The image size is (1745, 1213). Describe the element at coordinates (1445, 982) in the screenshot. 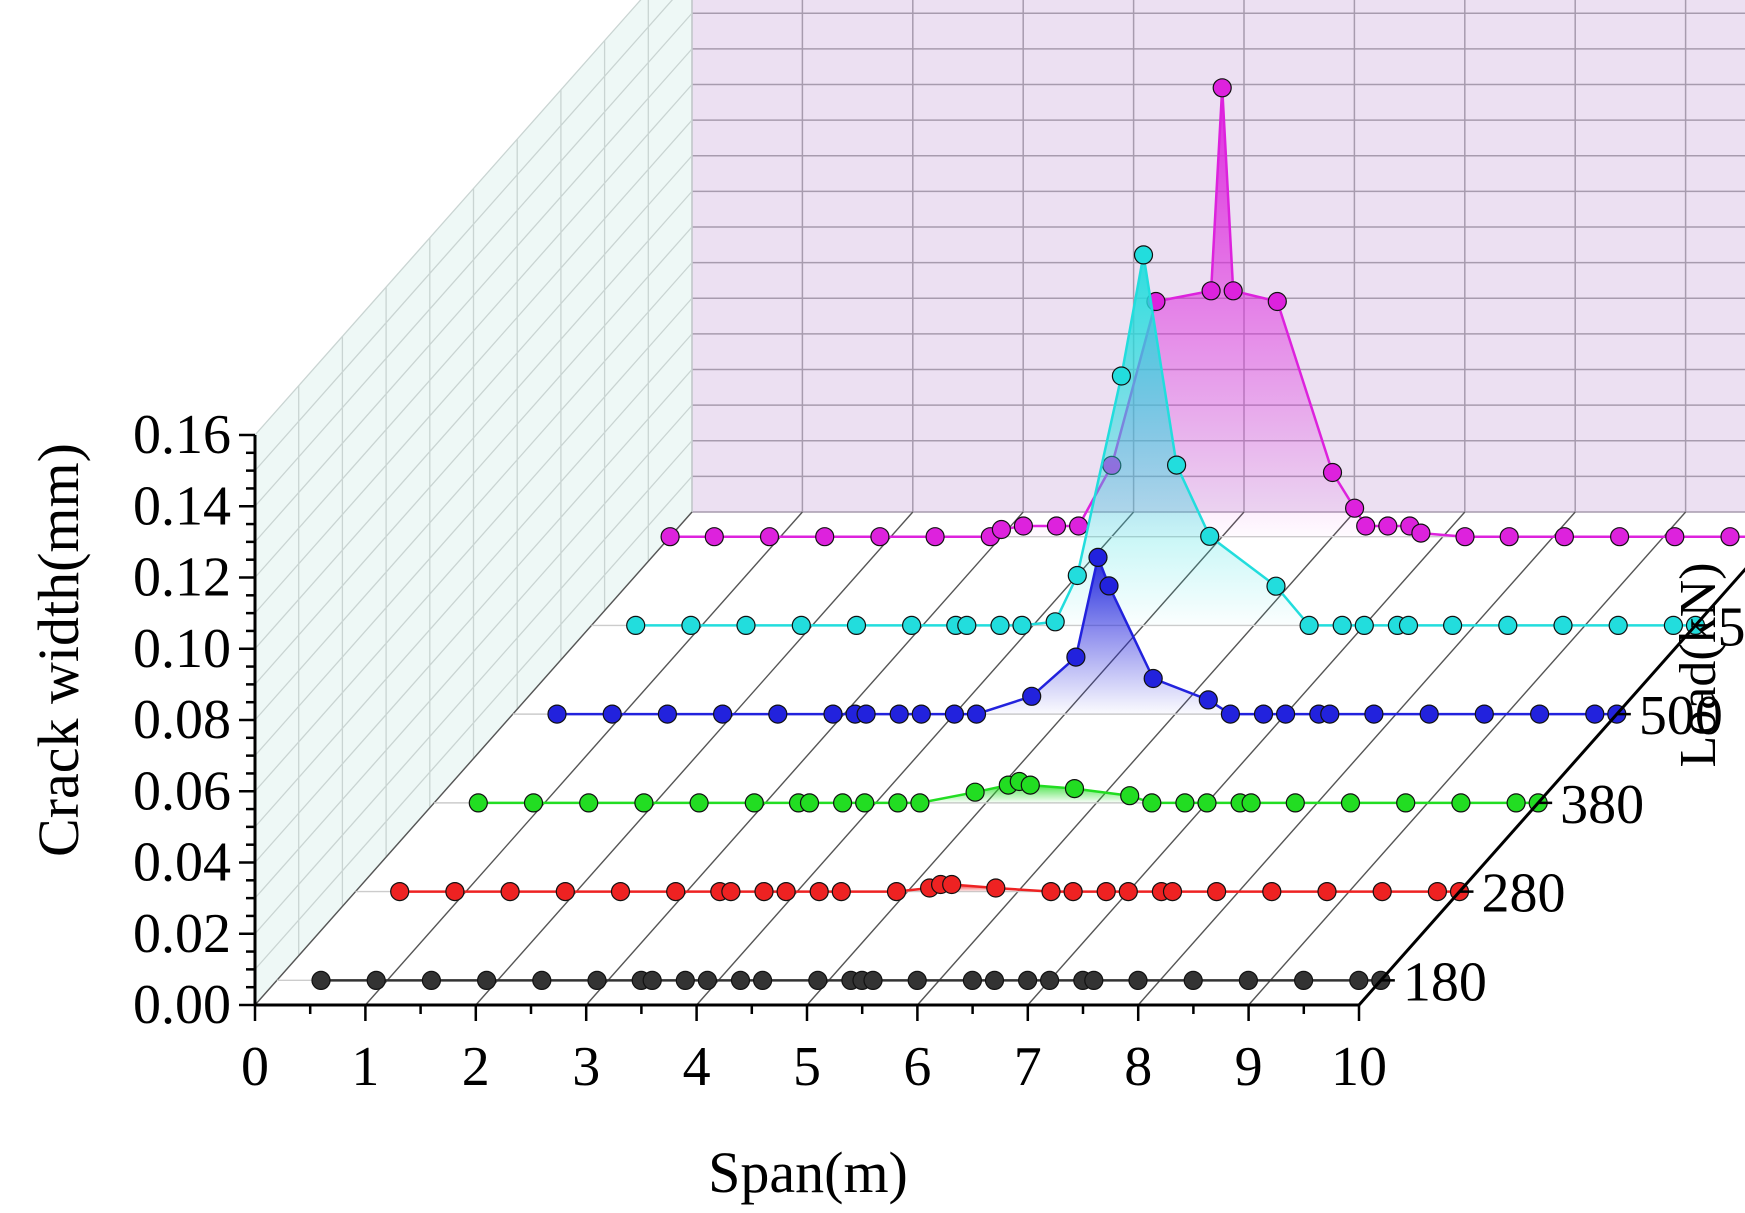

I see `z-tick-label: 180` at that location.